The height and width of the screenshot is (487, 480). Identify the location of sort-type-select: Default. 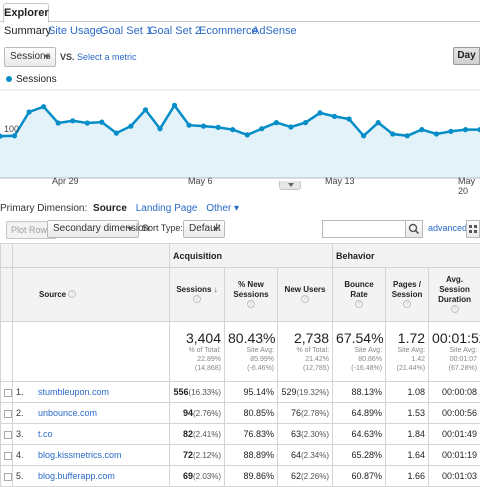
(204, 229).